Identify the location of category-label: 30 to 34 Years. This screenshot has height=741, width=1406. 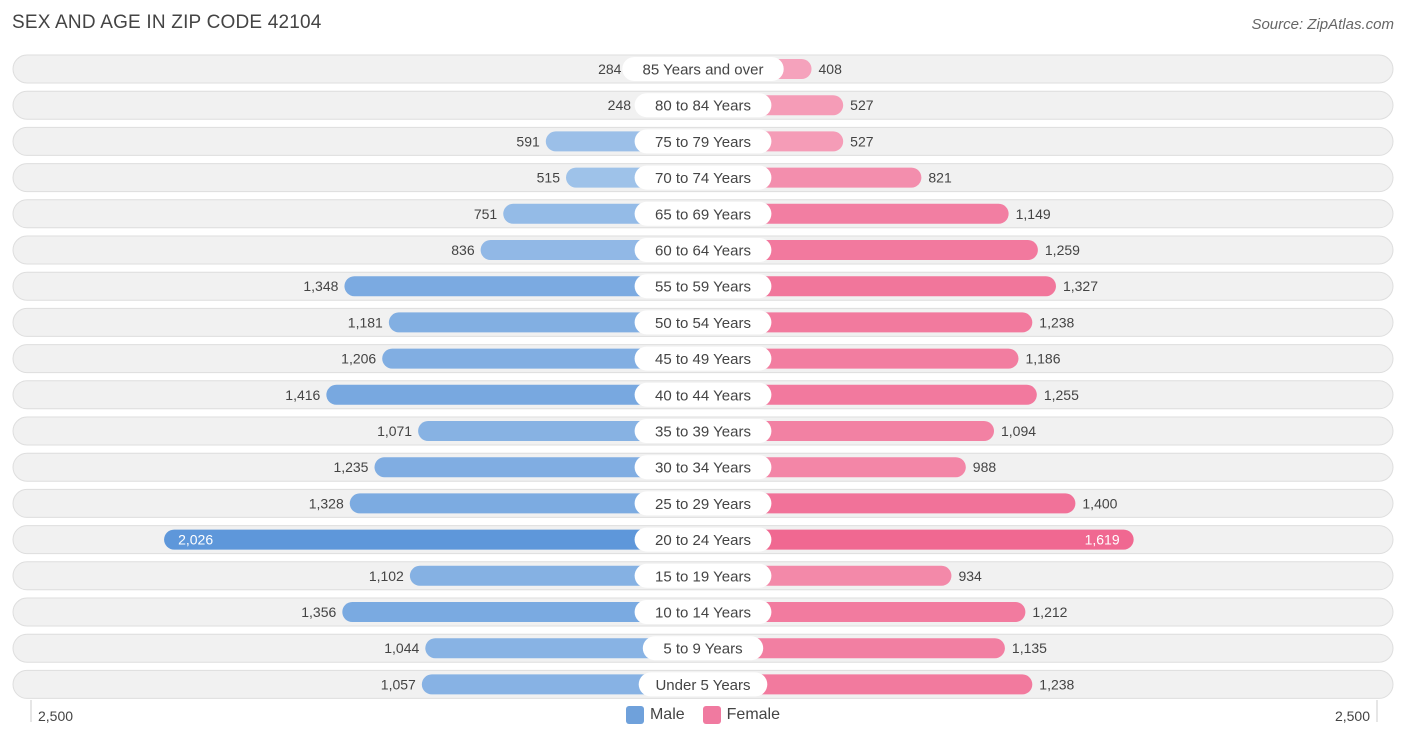
(703, 468).